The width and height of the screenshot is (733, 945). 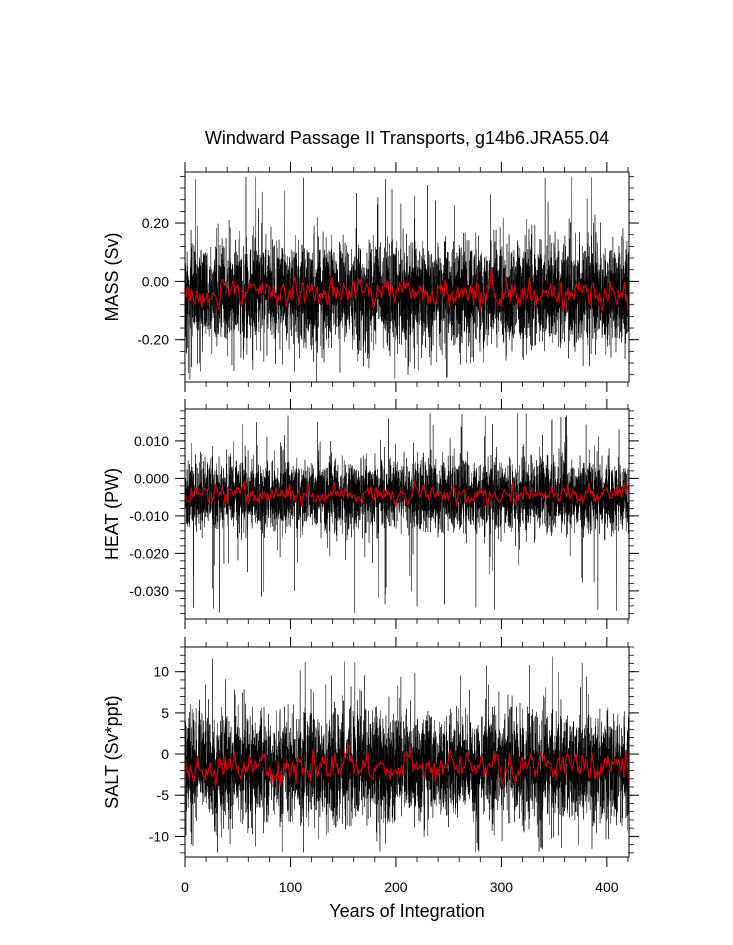 What do you see at coordinates (155, 223) in the screenshot?
I see `y-tick-label: 0.20` at bounding box center [155, 223].